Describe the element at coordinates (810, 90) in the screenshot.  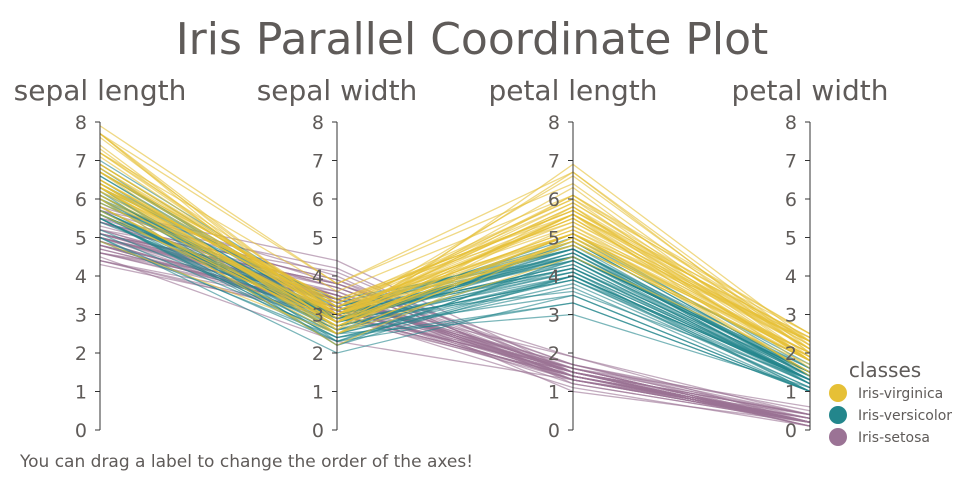
I see `axis-label: petal width` at that location.